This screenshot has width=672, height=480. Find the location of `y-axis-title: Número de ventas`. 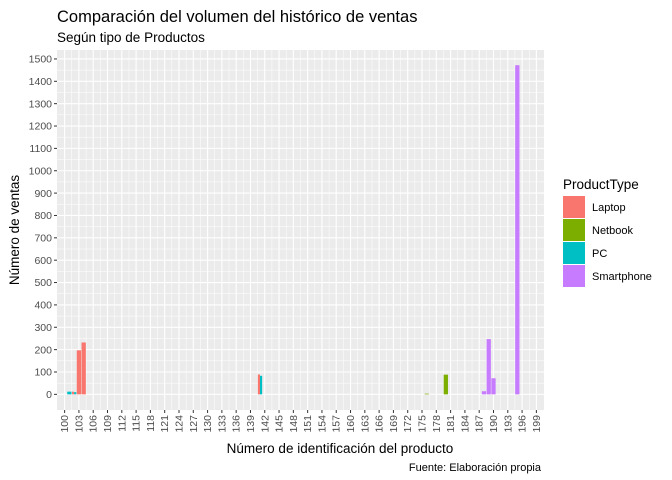

y-axis-title: Número de ventas is located at coordinates (14, 230).